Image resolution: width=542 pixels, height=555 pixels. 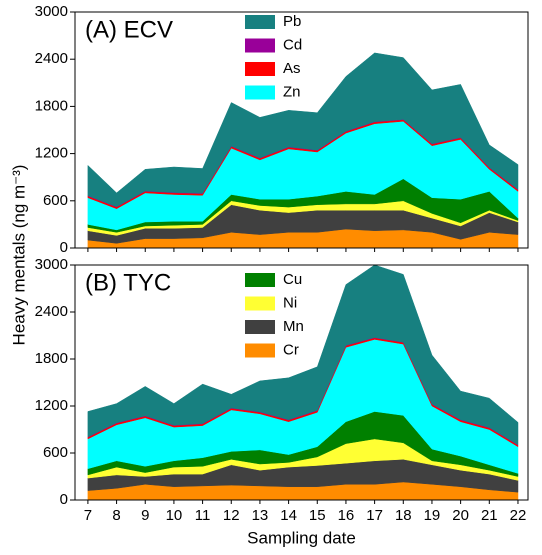 I want to click on x-tick-label: 15, so click(x=317, y=515).